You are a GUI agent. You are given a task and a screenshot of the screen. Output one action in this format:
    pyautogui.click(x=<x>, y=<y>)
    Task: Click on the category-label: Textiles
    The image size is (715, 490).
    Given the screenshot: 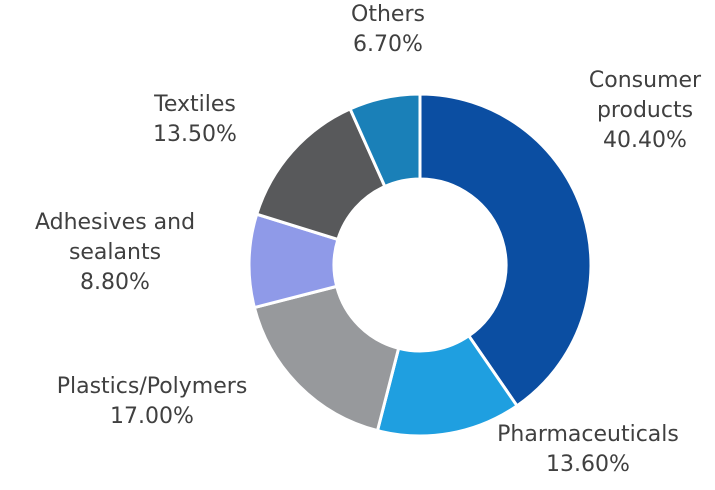 What is the action you would take?
    pyautogui.click(x=195, y=104)
    